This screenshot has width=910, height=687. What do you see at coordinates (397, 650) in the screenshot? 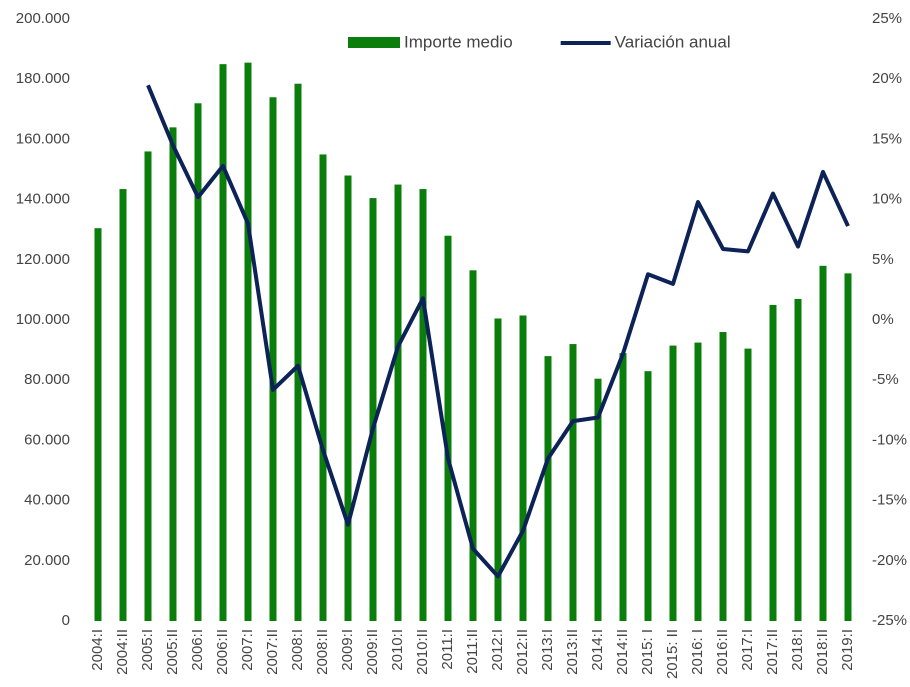
I see `x-tick-label: 2010:I` at bounding box center [397, 650].